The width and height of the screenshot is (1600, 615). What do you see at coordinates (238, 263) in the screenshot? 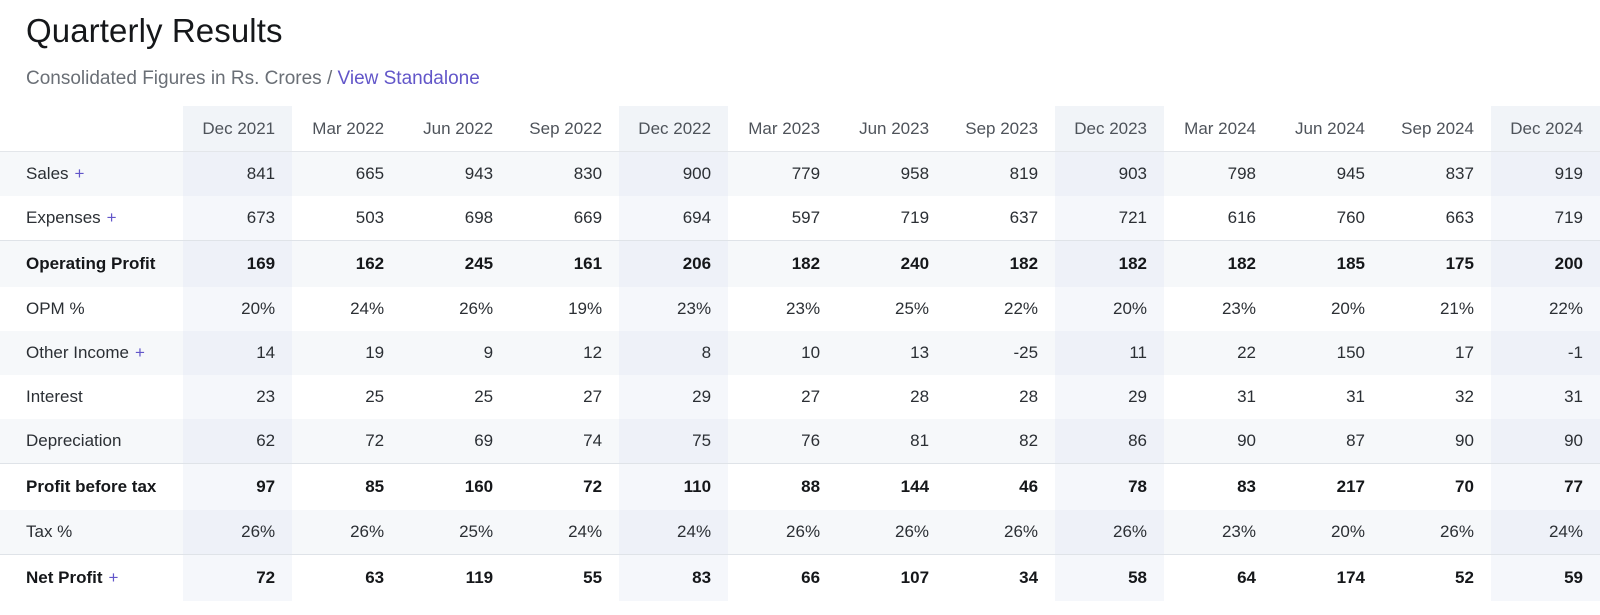
I see `table-cell: 169` at bounding box center [238, 263].